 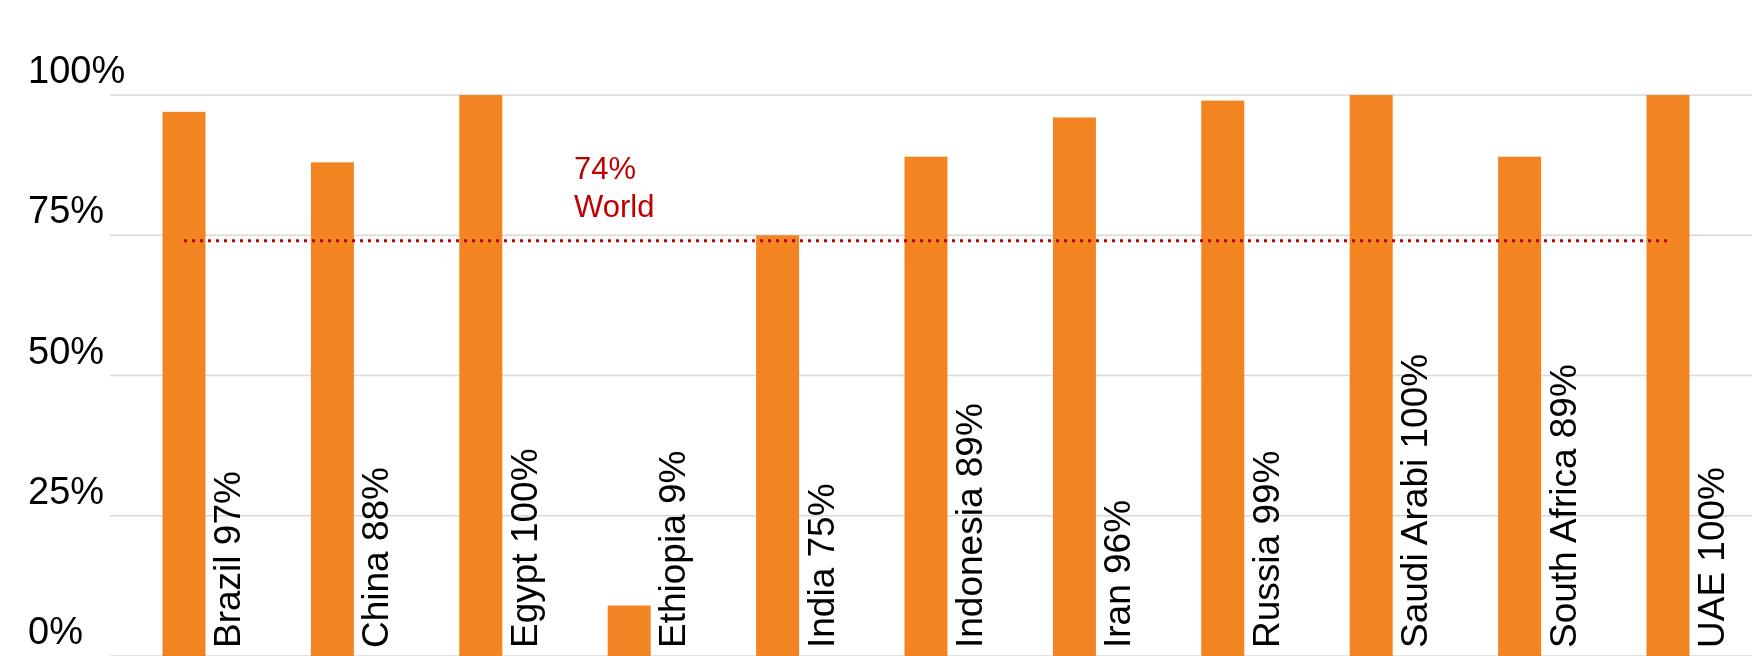 I want to click on category-label: Russia 99%, so click(x=1266, y=549).